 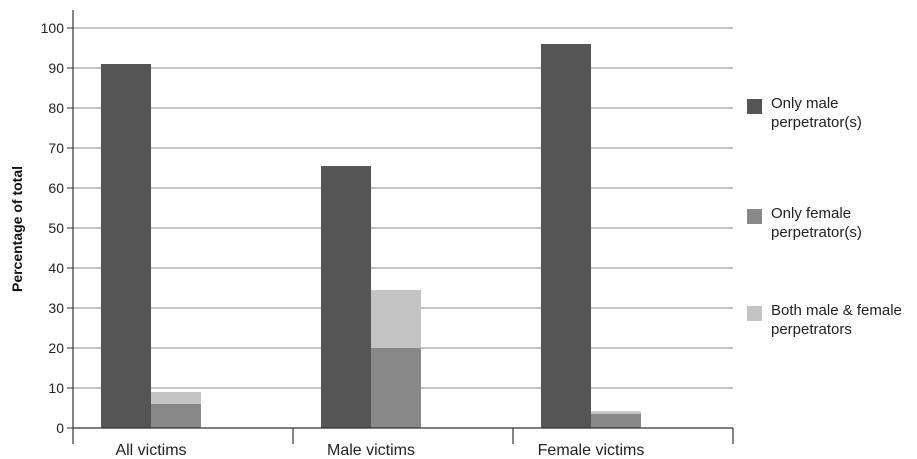 What do you see at coordinates (811, 213) in the screenshot?
I see `legend-label: Only female` at bounding box center [811, 213].